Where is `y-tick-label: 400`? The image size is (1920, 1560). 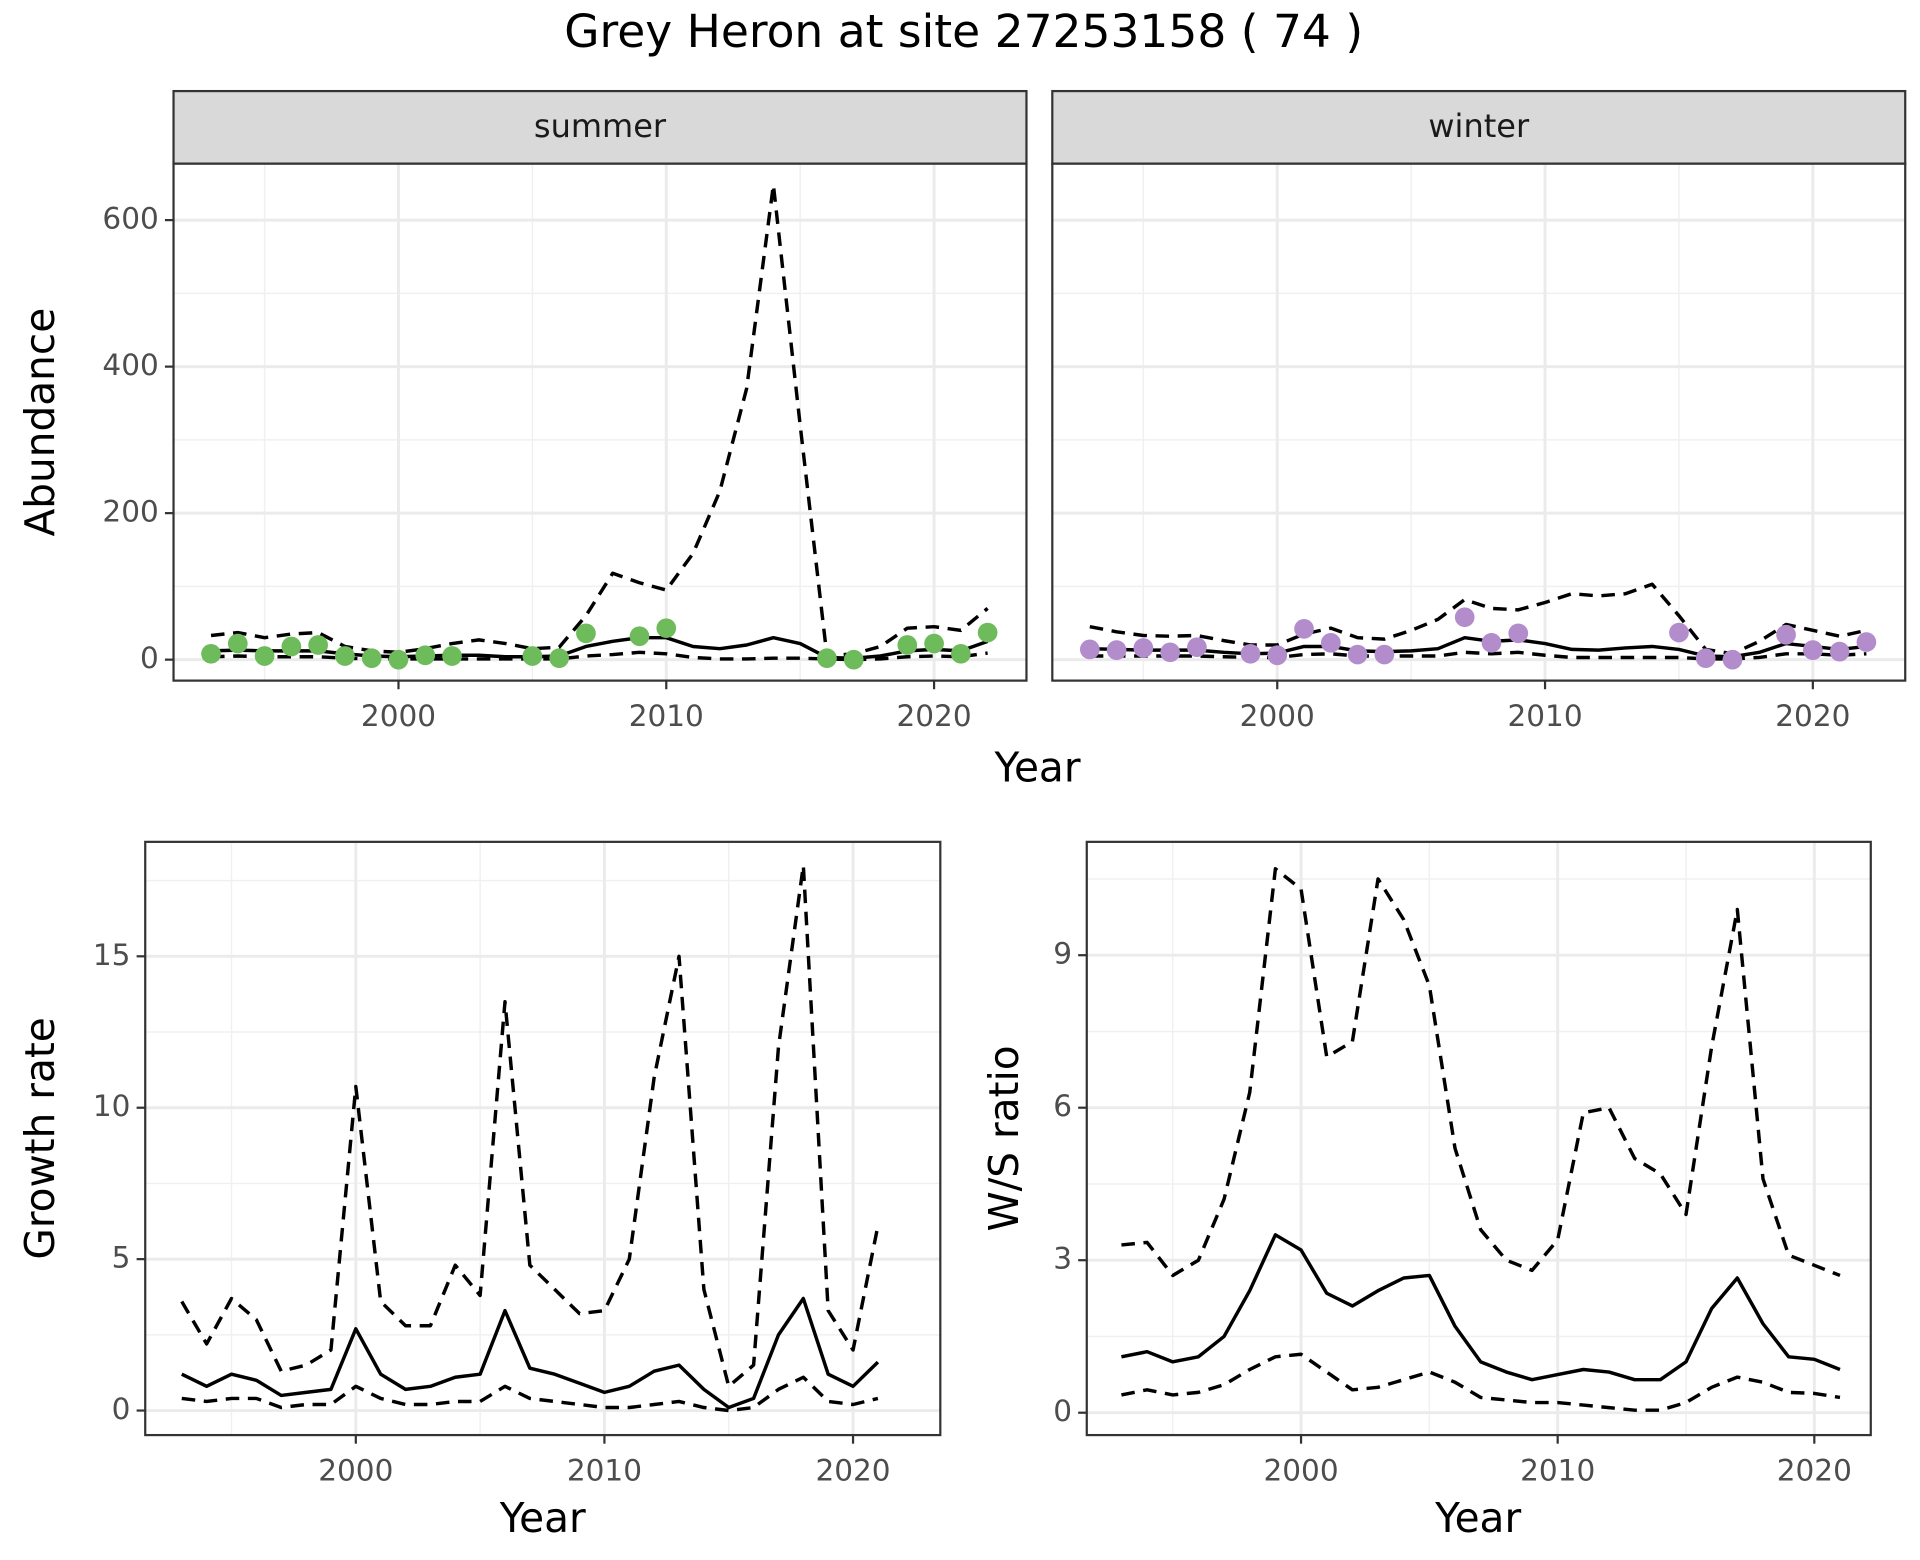 y-tick-label: 400 is located at coordinates (130, 365).